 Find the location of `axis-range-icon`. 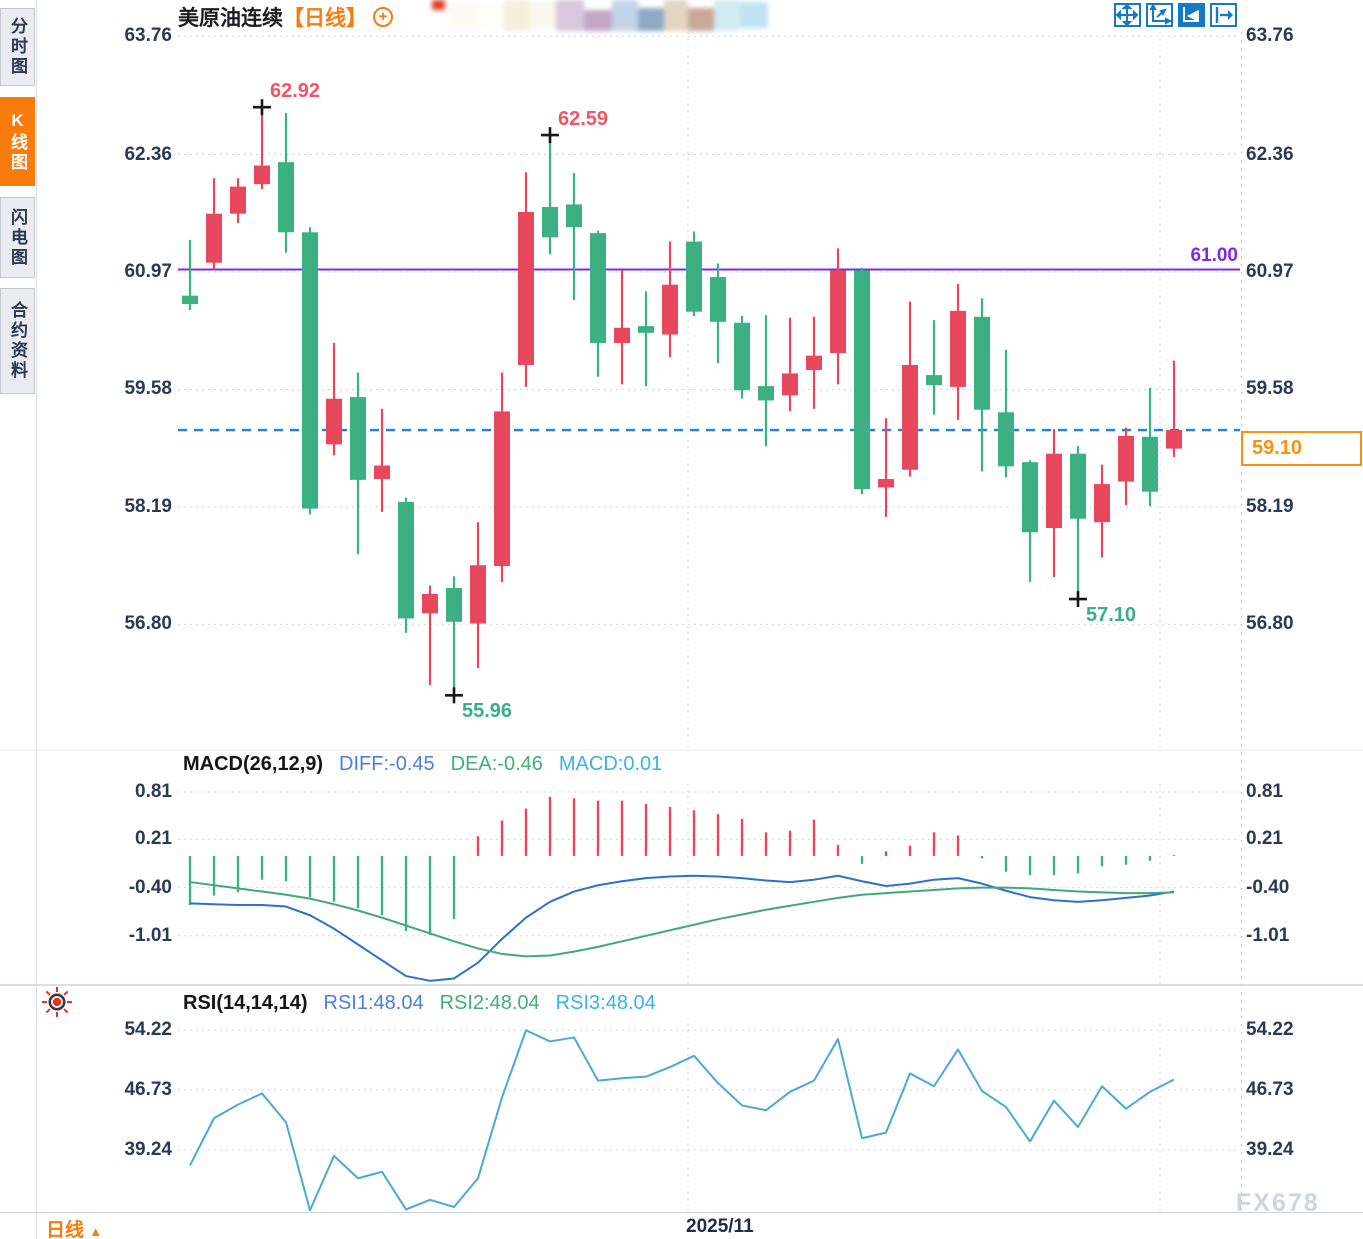

axis-range-icon is located at coordinates (1159, 15).